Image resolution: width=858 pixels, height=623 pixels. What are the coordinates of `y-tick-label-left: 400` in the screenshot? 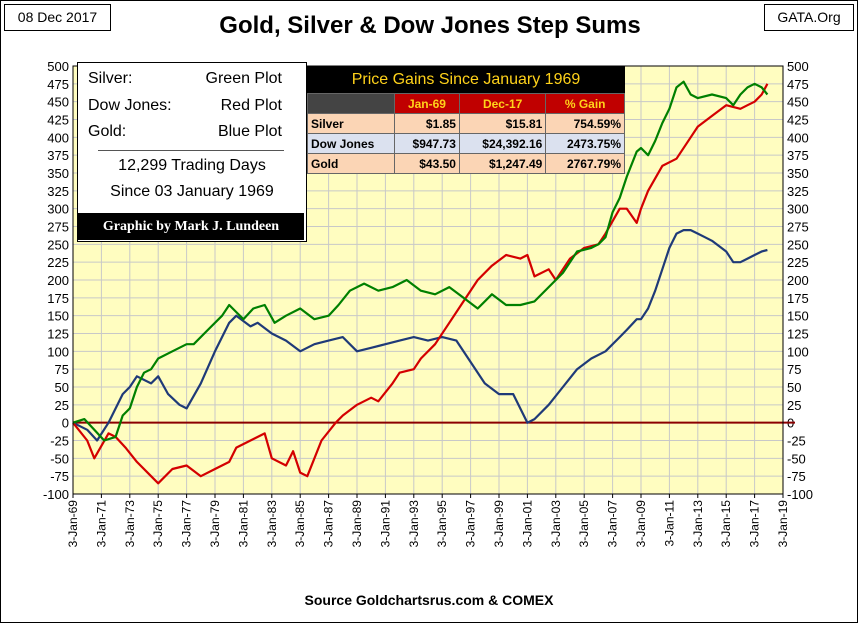 It's located at (58, 137).